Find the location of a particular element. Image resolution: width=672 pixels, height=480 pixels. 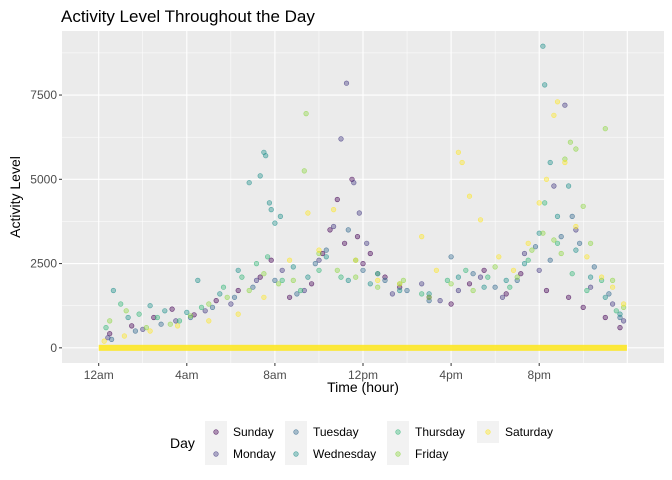

legend-title: Day is located at coordinates (182, 443).